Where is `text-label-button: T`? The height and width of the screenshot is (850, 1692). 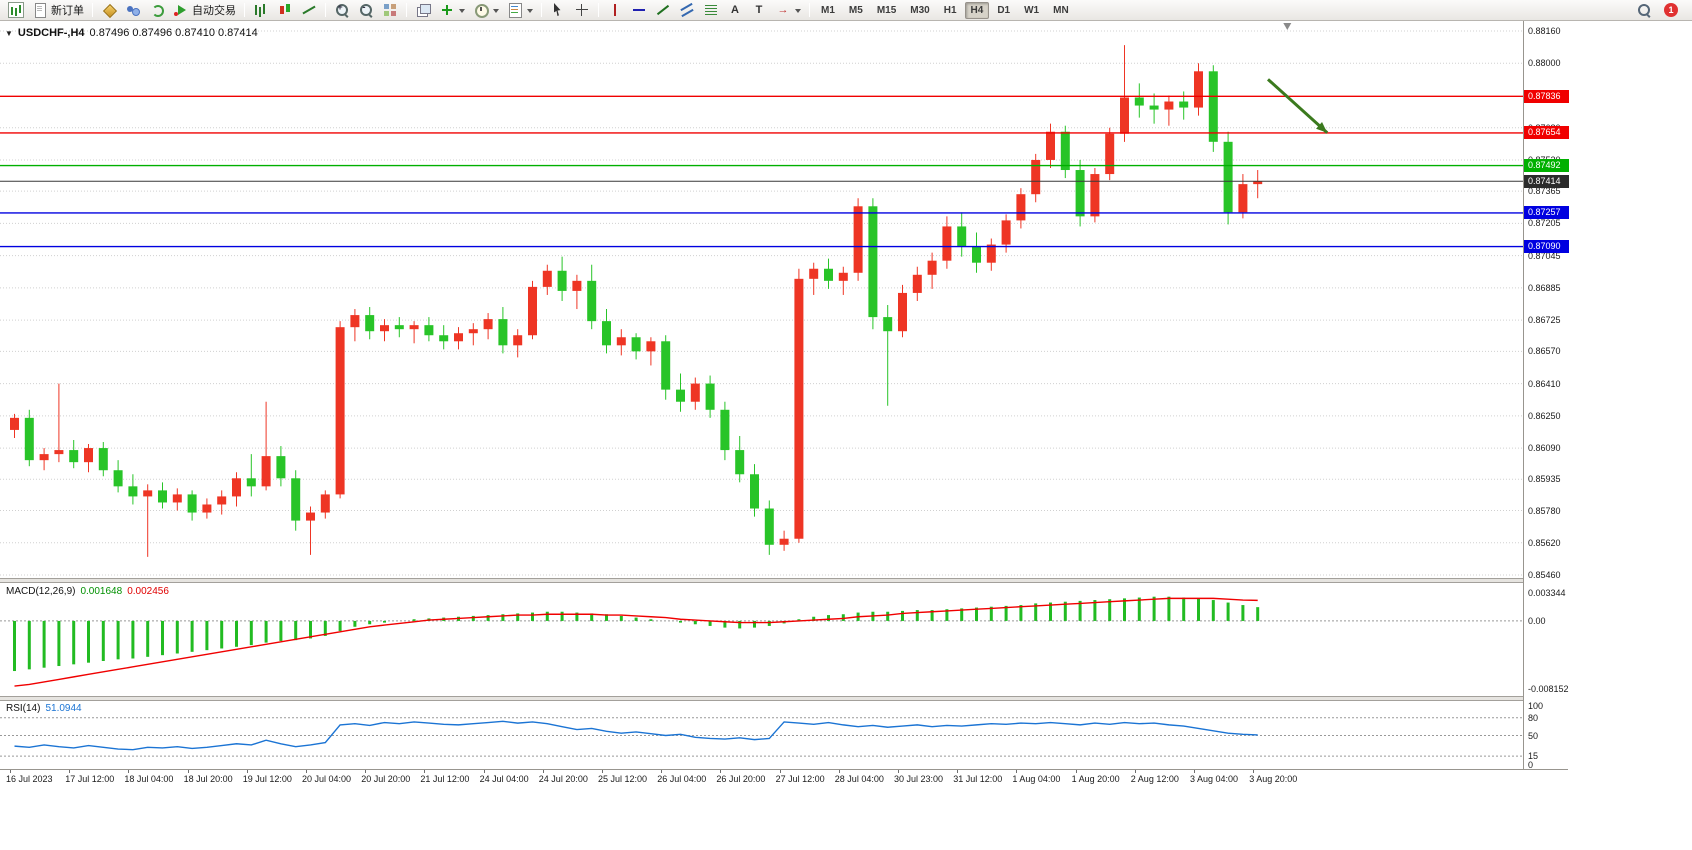
text-label-button: T is located at coordinates (759, 10).